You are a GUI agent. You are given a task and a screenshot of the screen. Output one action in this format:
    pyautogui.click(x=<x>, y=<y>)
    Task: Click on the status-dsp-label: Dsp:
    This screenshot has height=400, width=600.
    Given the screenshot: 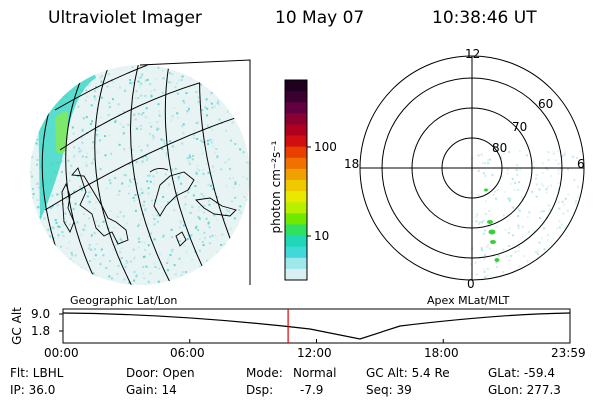 What is the action you would take?
    pyautogui.click(x=260, y=390)
    